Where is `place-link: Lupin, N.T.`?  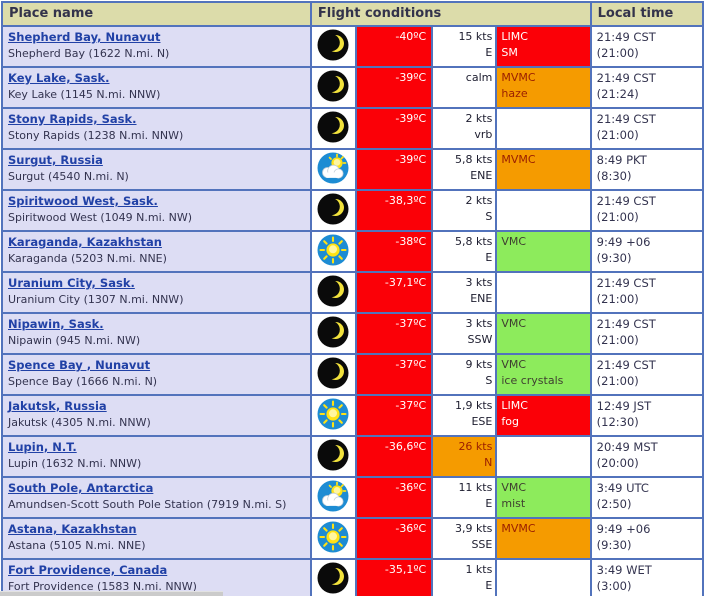
place-link: Lupin, N.T. is located at coordinates (42, 447).